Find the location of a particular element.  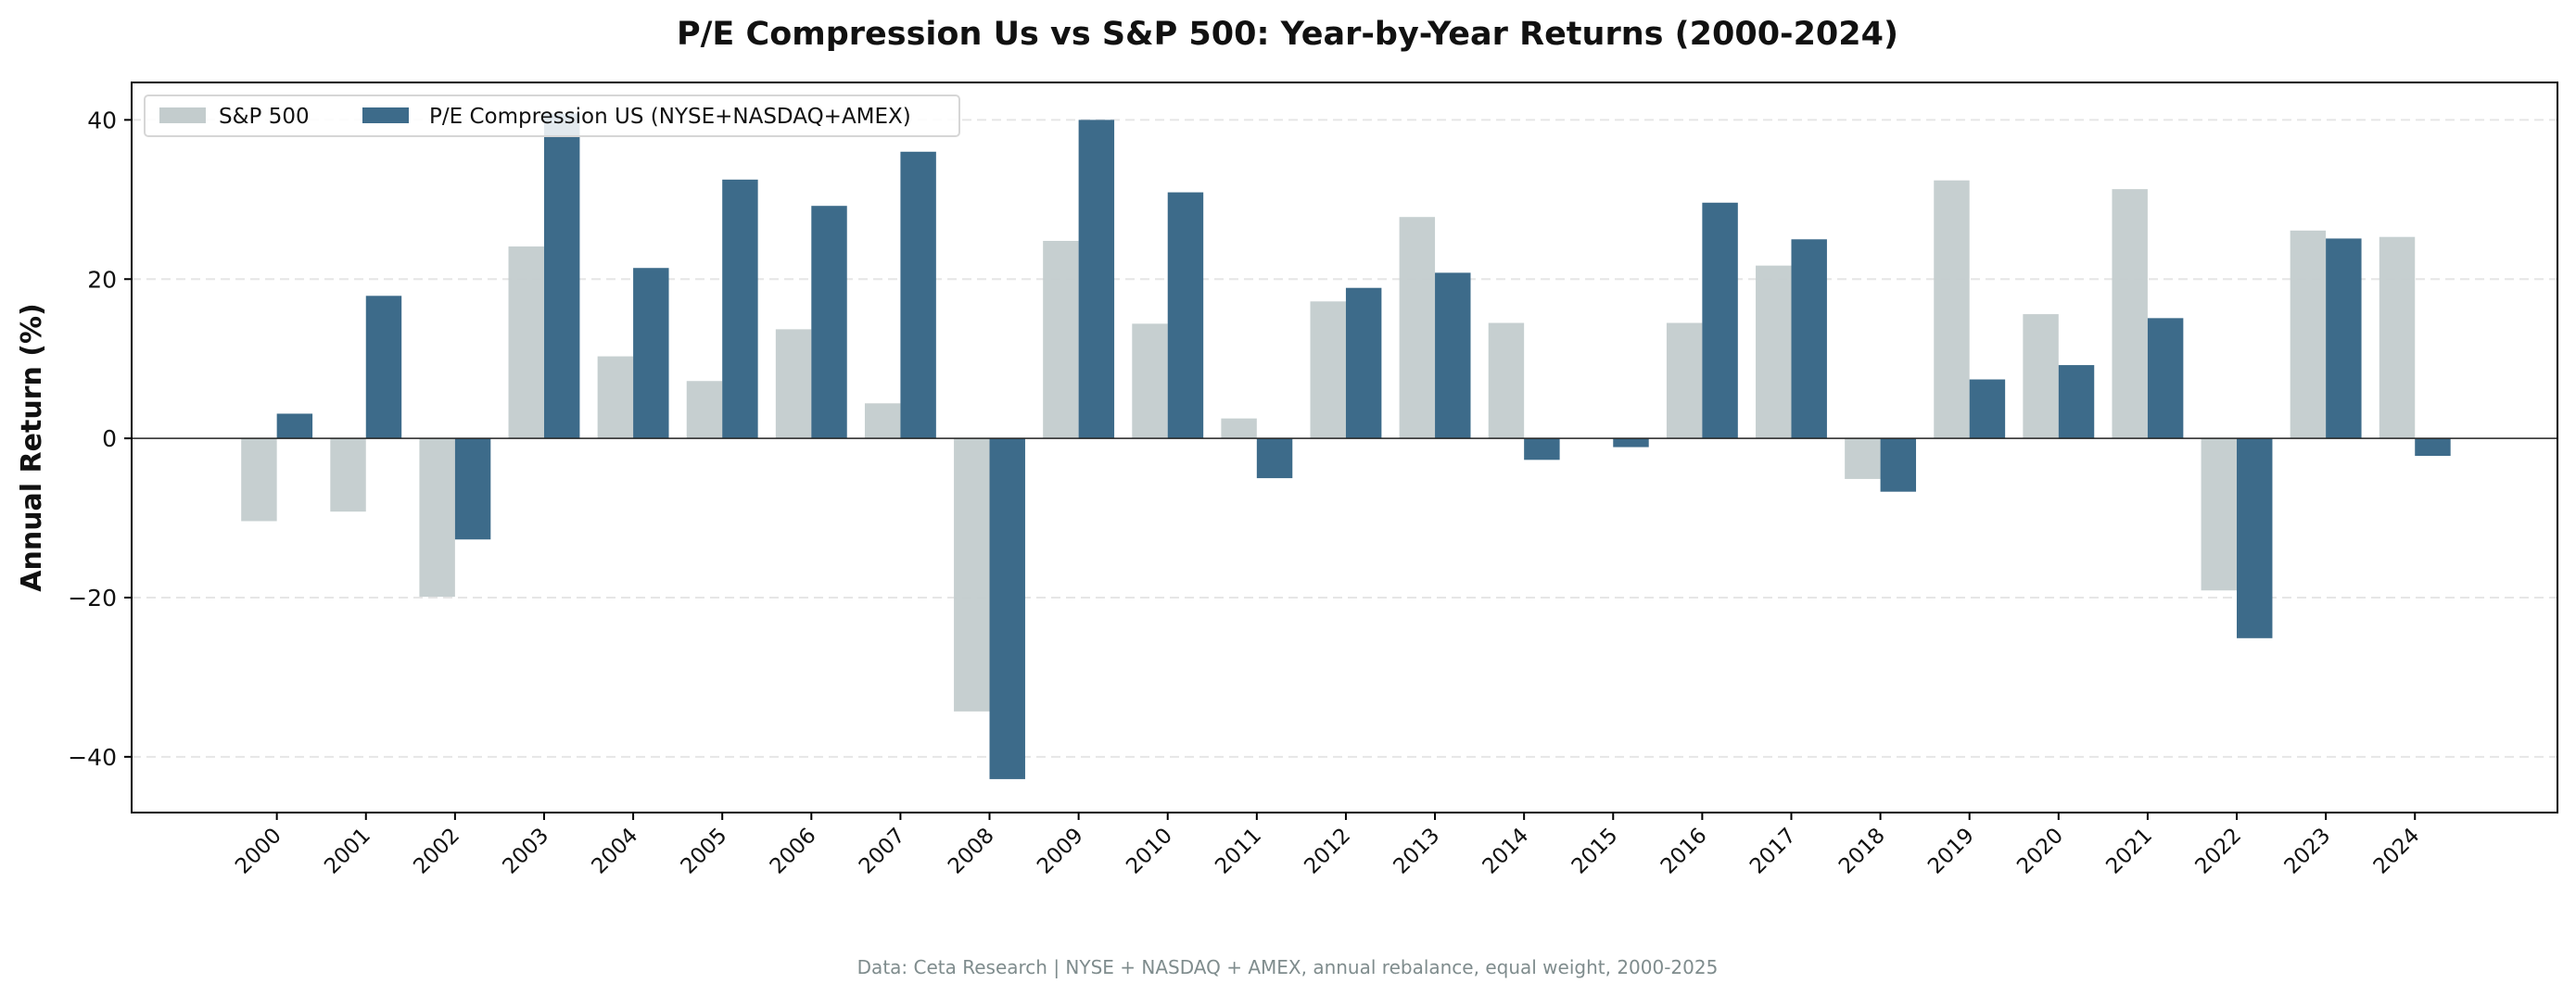

x-tick-label: 2007 is located at coordinates (882, 851).